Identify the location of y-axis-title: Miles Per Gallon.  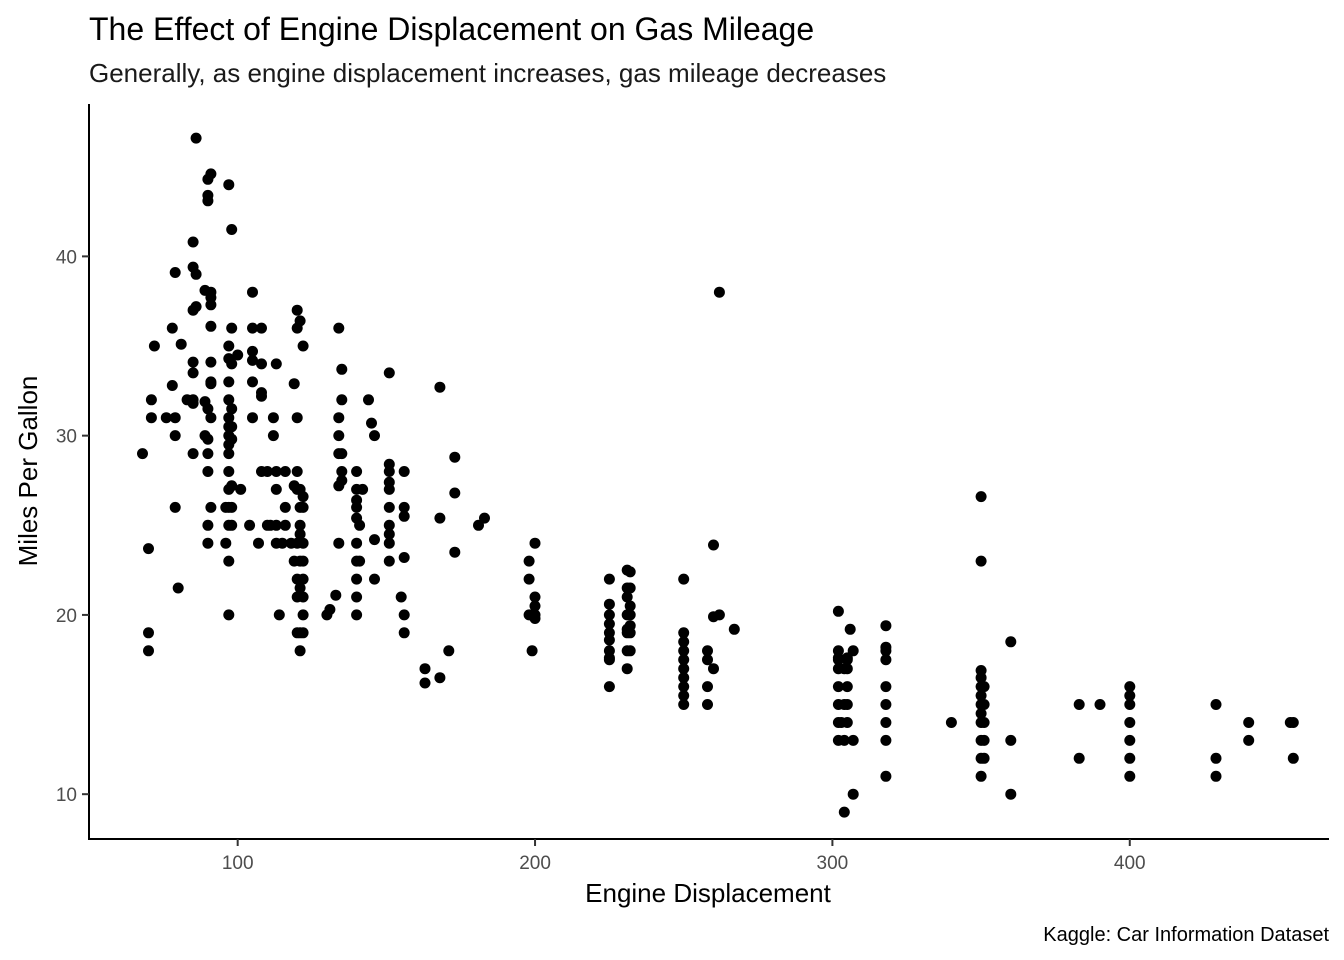
(28, 471).